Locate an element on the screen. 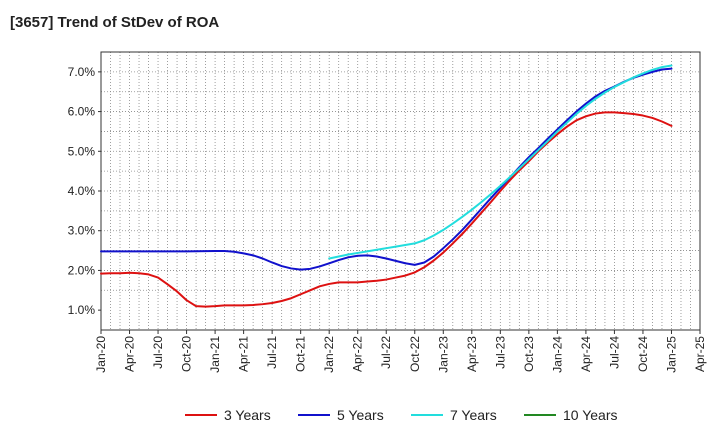 The image size is (720, 440). x-tick-label: Jul-23 is located at coordinates (500, 352).